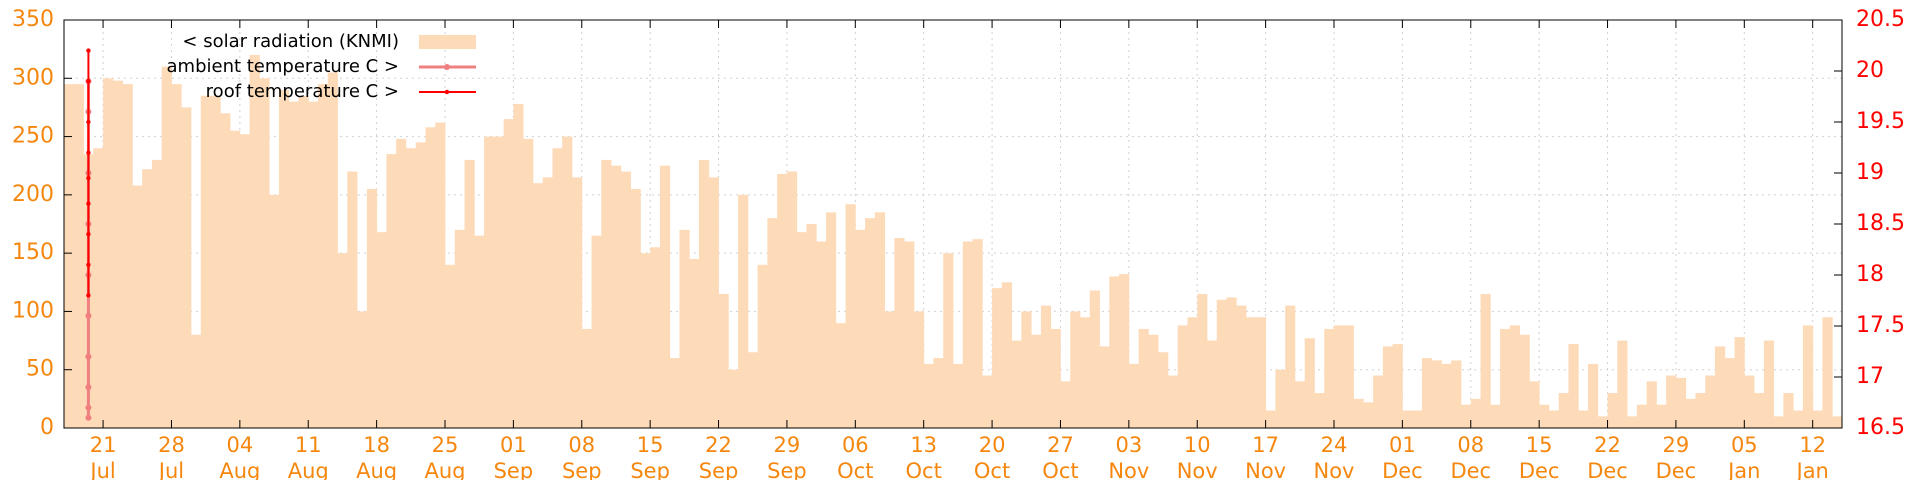 Image resolution: width=1920 pixels, height=480 pixels. Describe the element at coordinates (47, 427) in the screenshot. I see `y-tick-label: 0` at that location.